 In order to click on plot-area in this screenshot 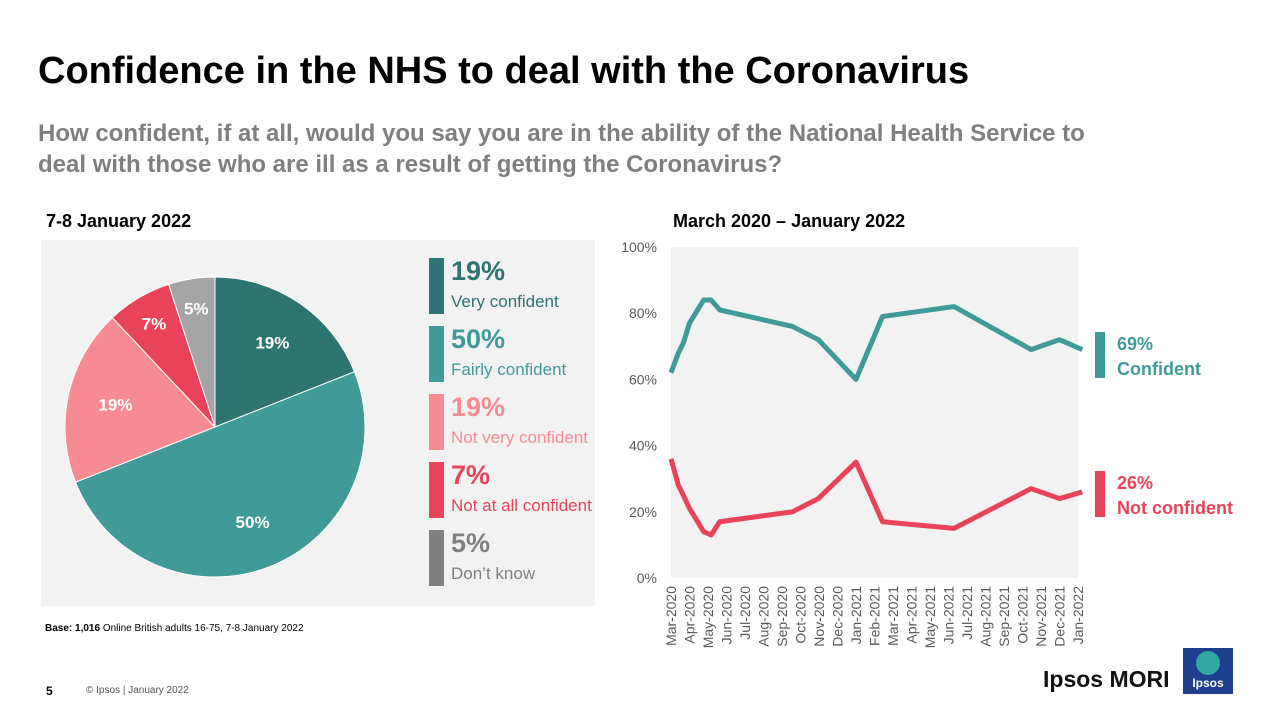, I will do `click(874, 412)`.